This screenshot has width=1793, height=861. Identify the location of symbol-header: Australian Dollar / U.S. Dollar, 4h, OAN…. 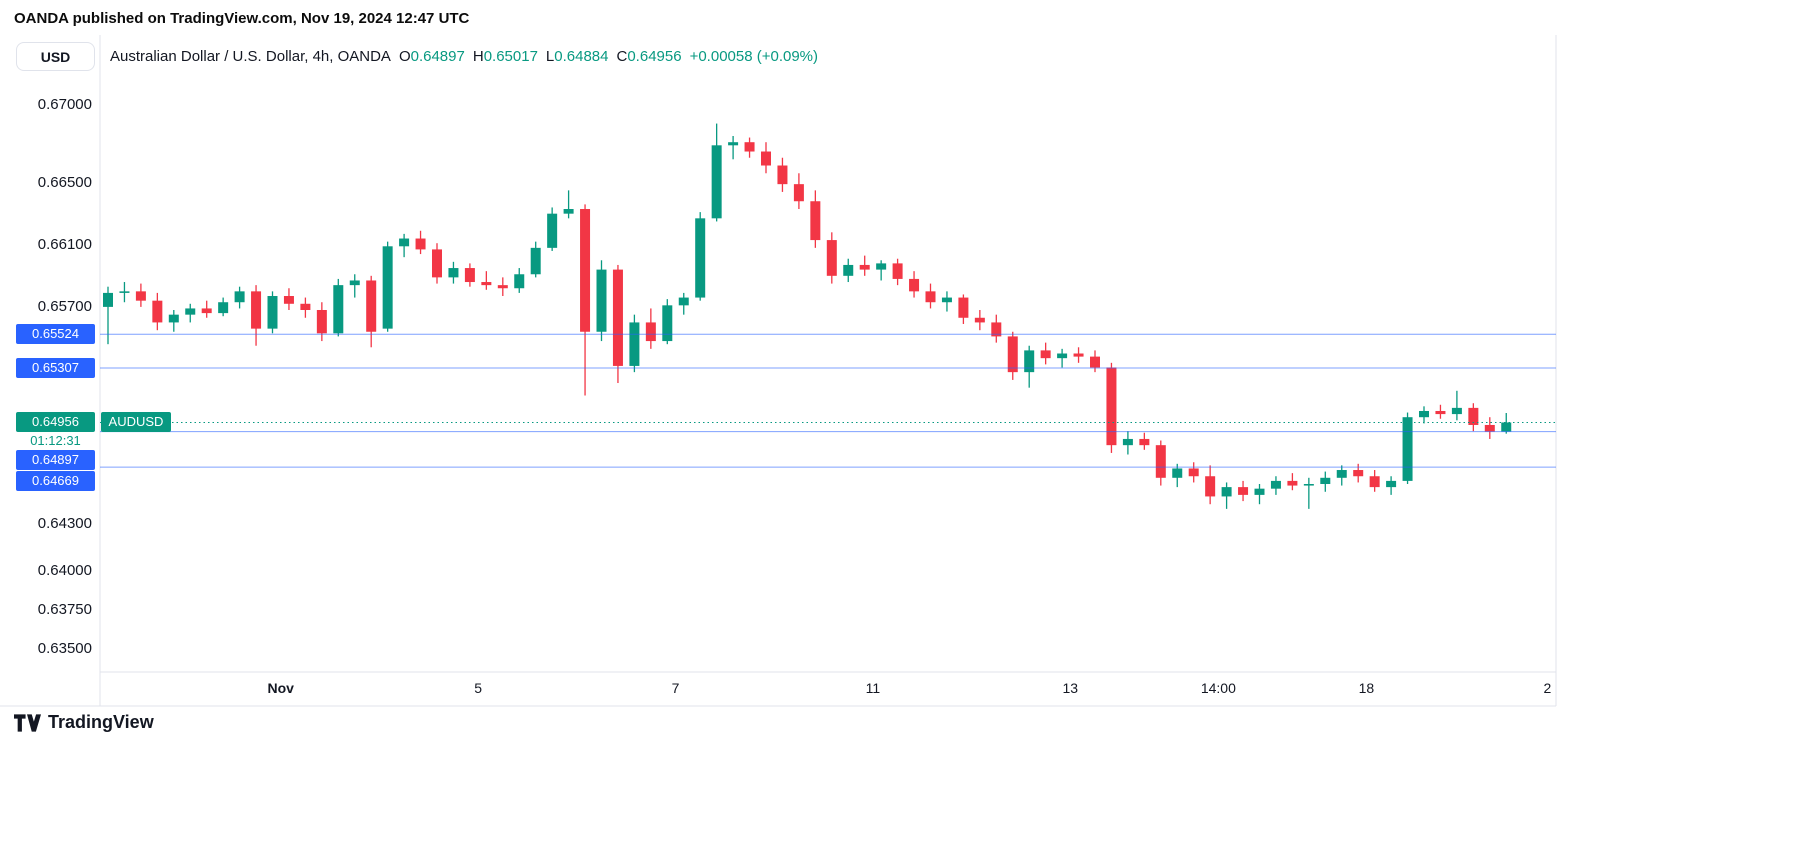
(464, 56).